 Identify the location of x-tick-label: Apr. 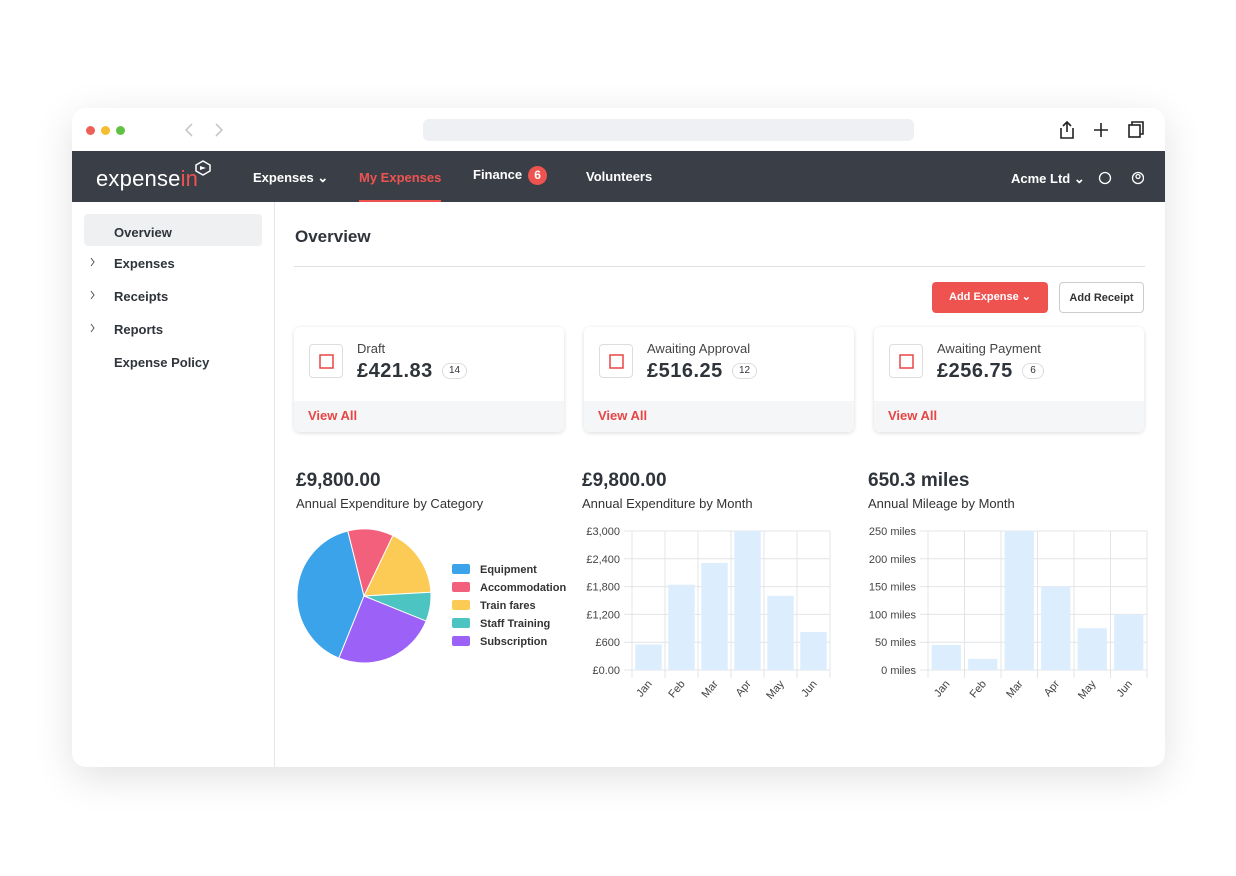
(1052, 688).